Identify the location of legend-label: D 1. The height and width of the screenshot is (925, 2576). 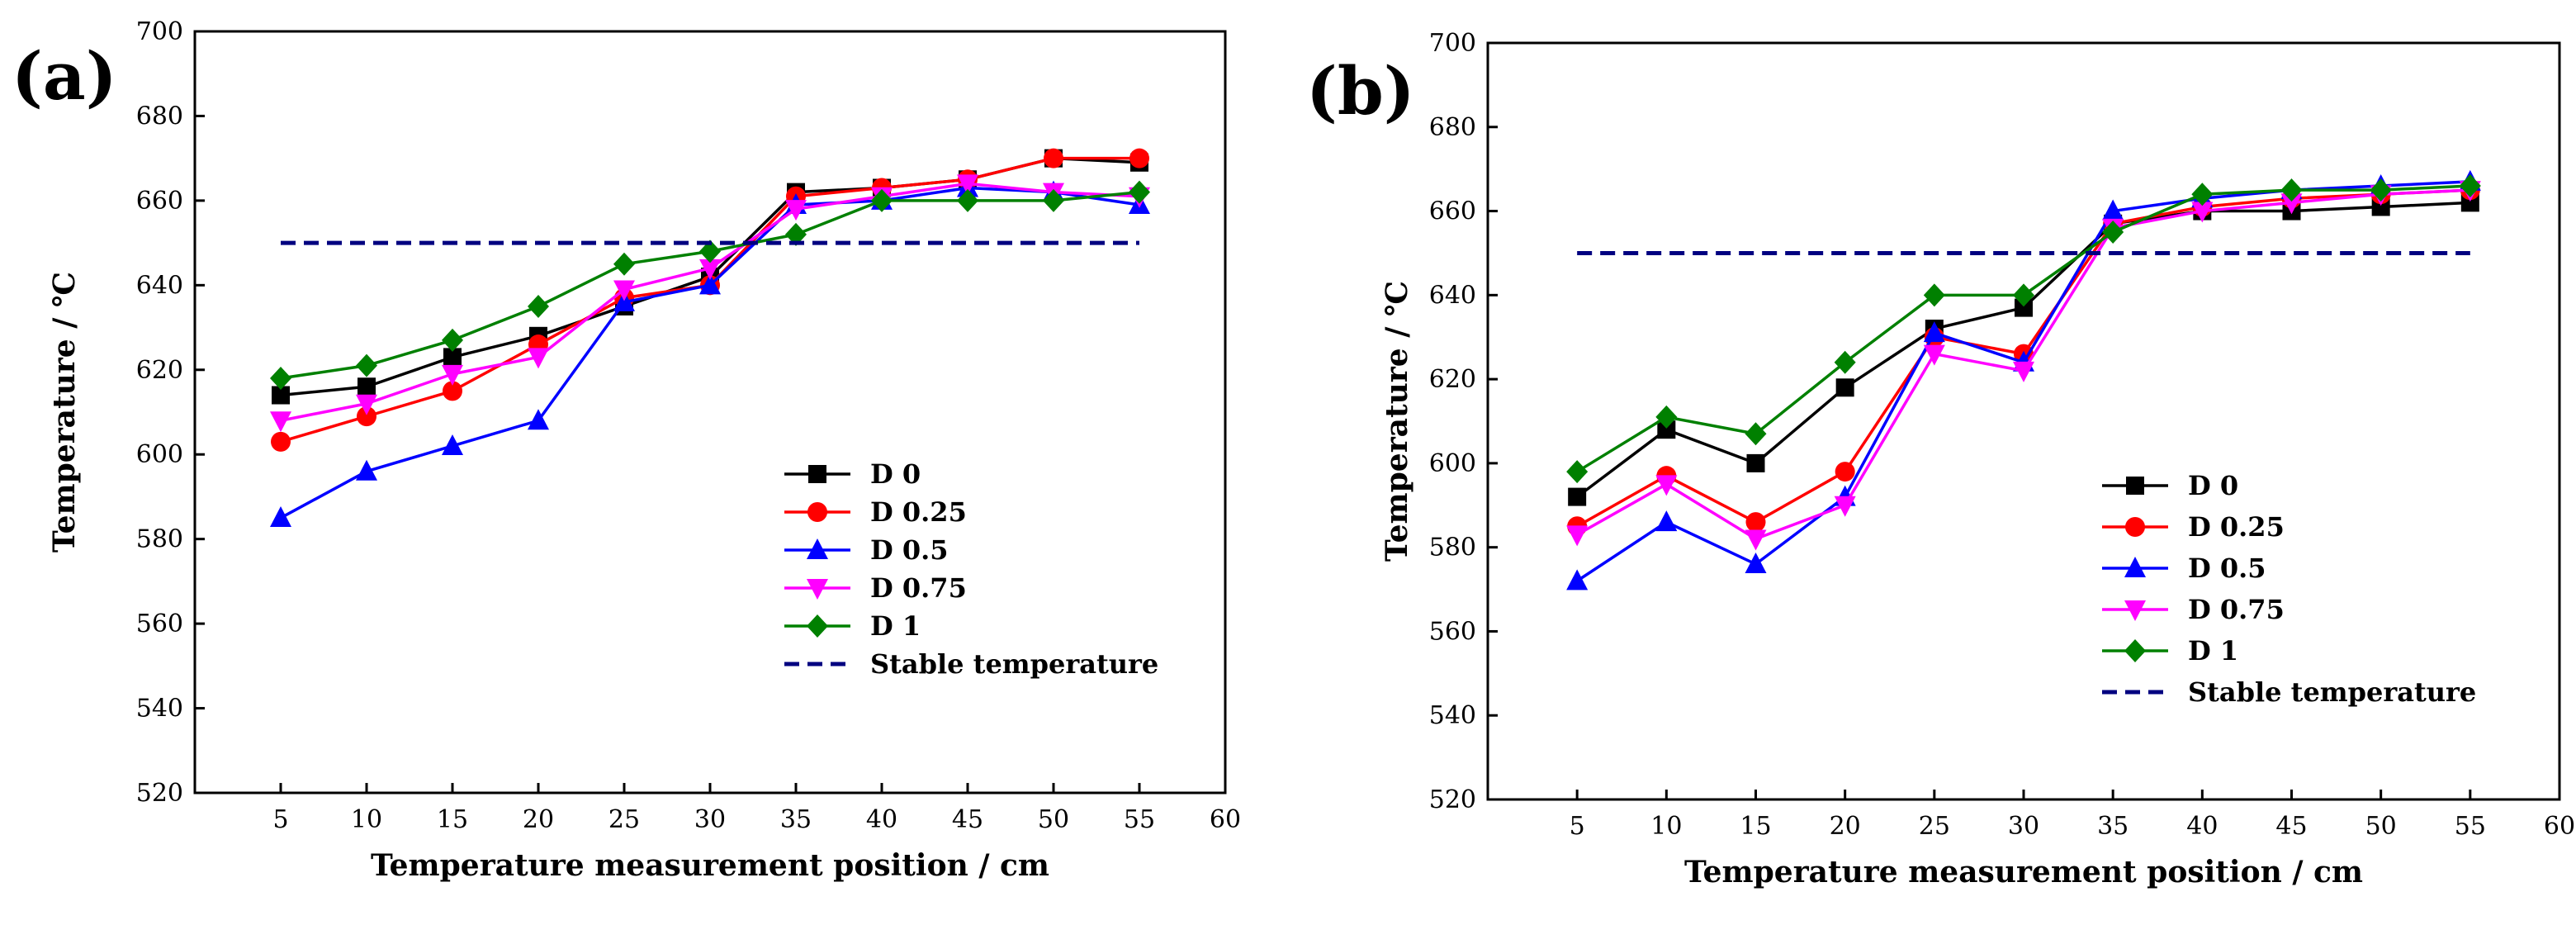
(895, 626).